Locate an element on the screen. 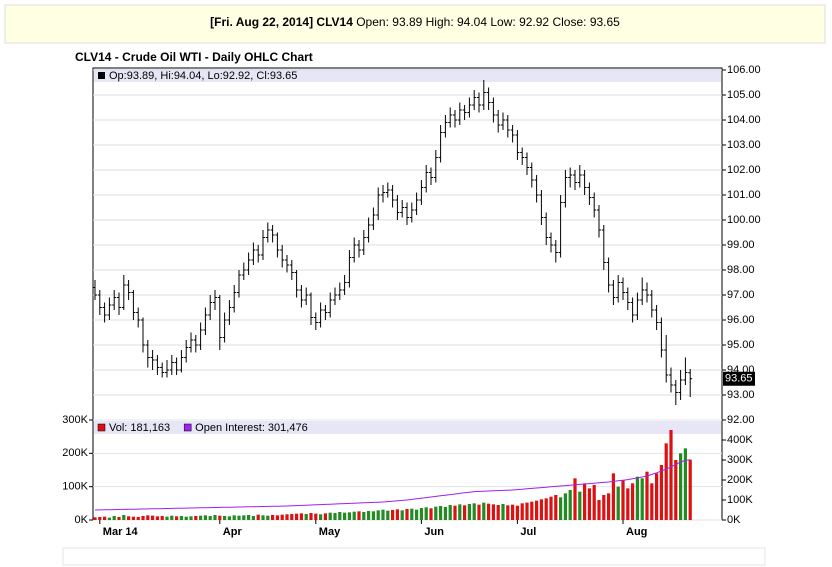 Image resolution: width=832 pixels, height=567 pixels. y2-tick-label: 200K is located at coordinates (740, 480).